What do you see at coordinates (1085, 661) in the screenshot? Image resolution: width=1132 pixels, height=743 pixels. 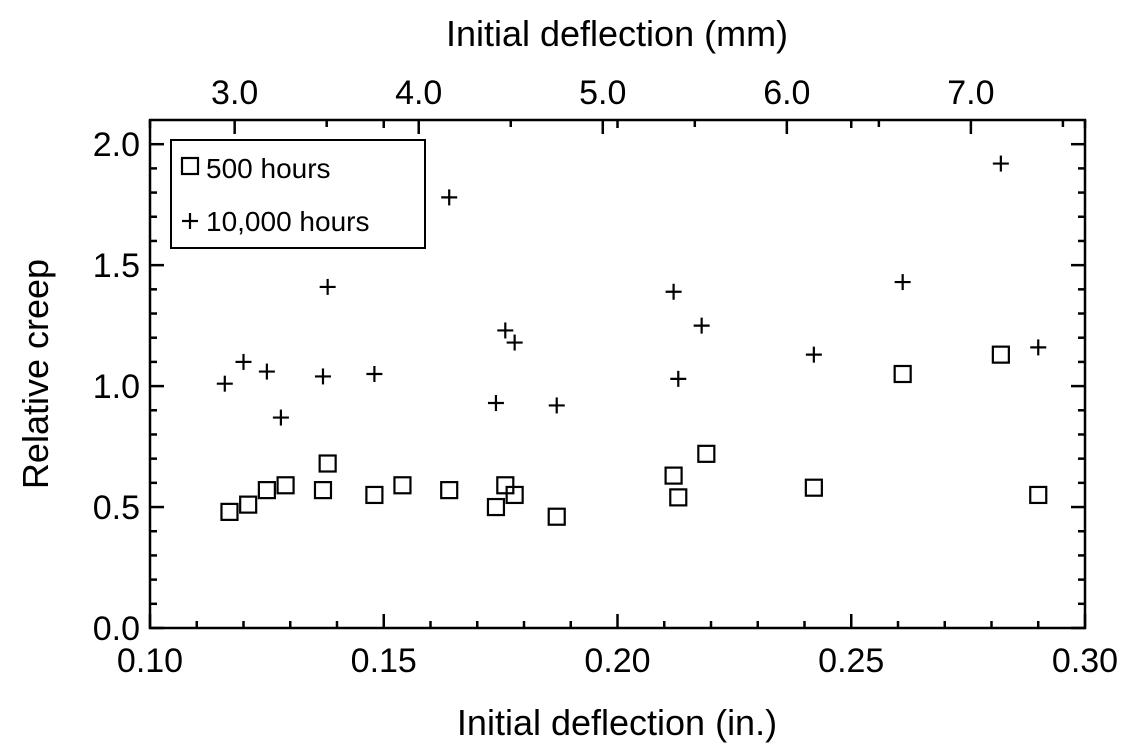 I see `x-tick-label: 0.30` at bounding box center [1085, 661].